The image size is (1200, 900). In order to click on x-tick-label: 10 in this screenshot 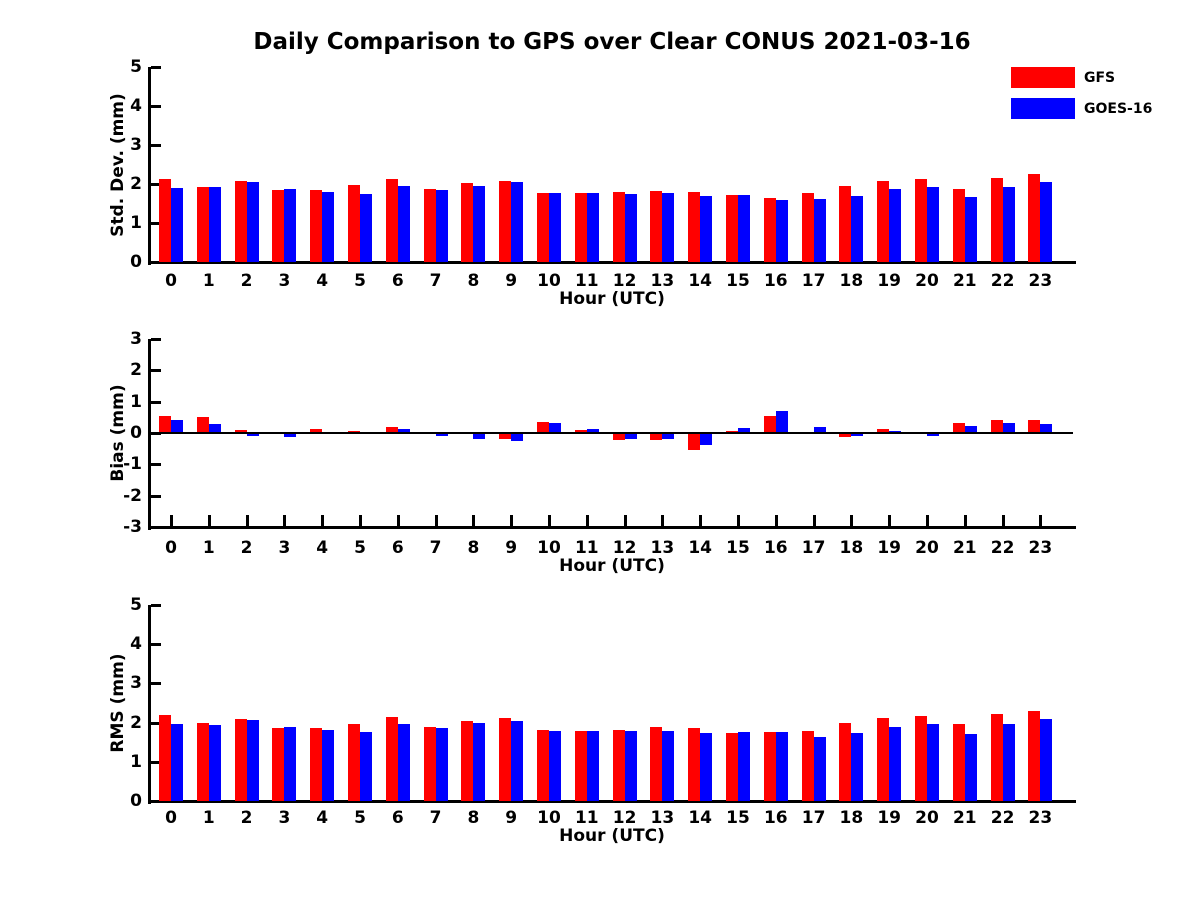, I will do `click(549, 548)`.